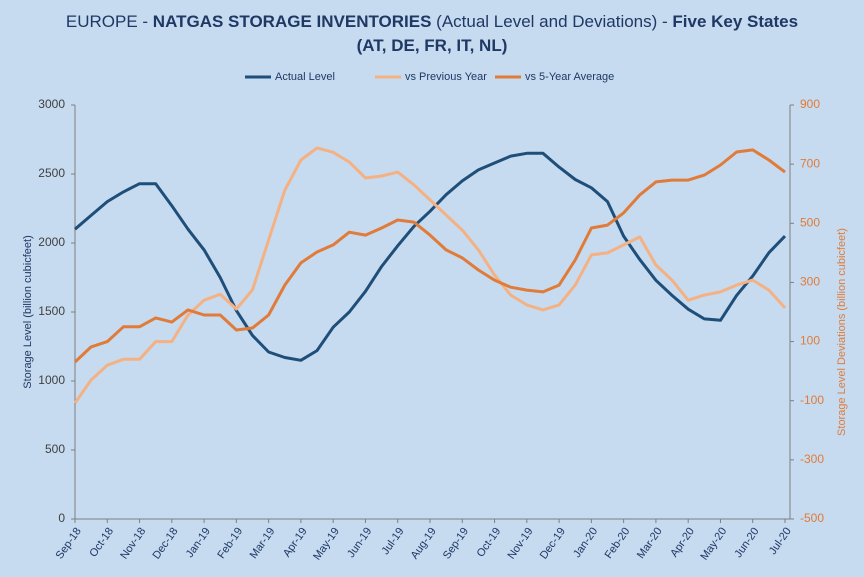  I want to click on y-axis-label: Storage Level (billion cubicfeet), so click(28, 311).